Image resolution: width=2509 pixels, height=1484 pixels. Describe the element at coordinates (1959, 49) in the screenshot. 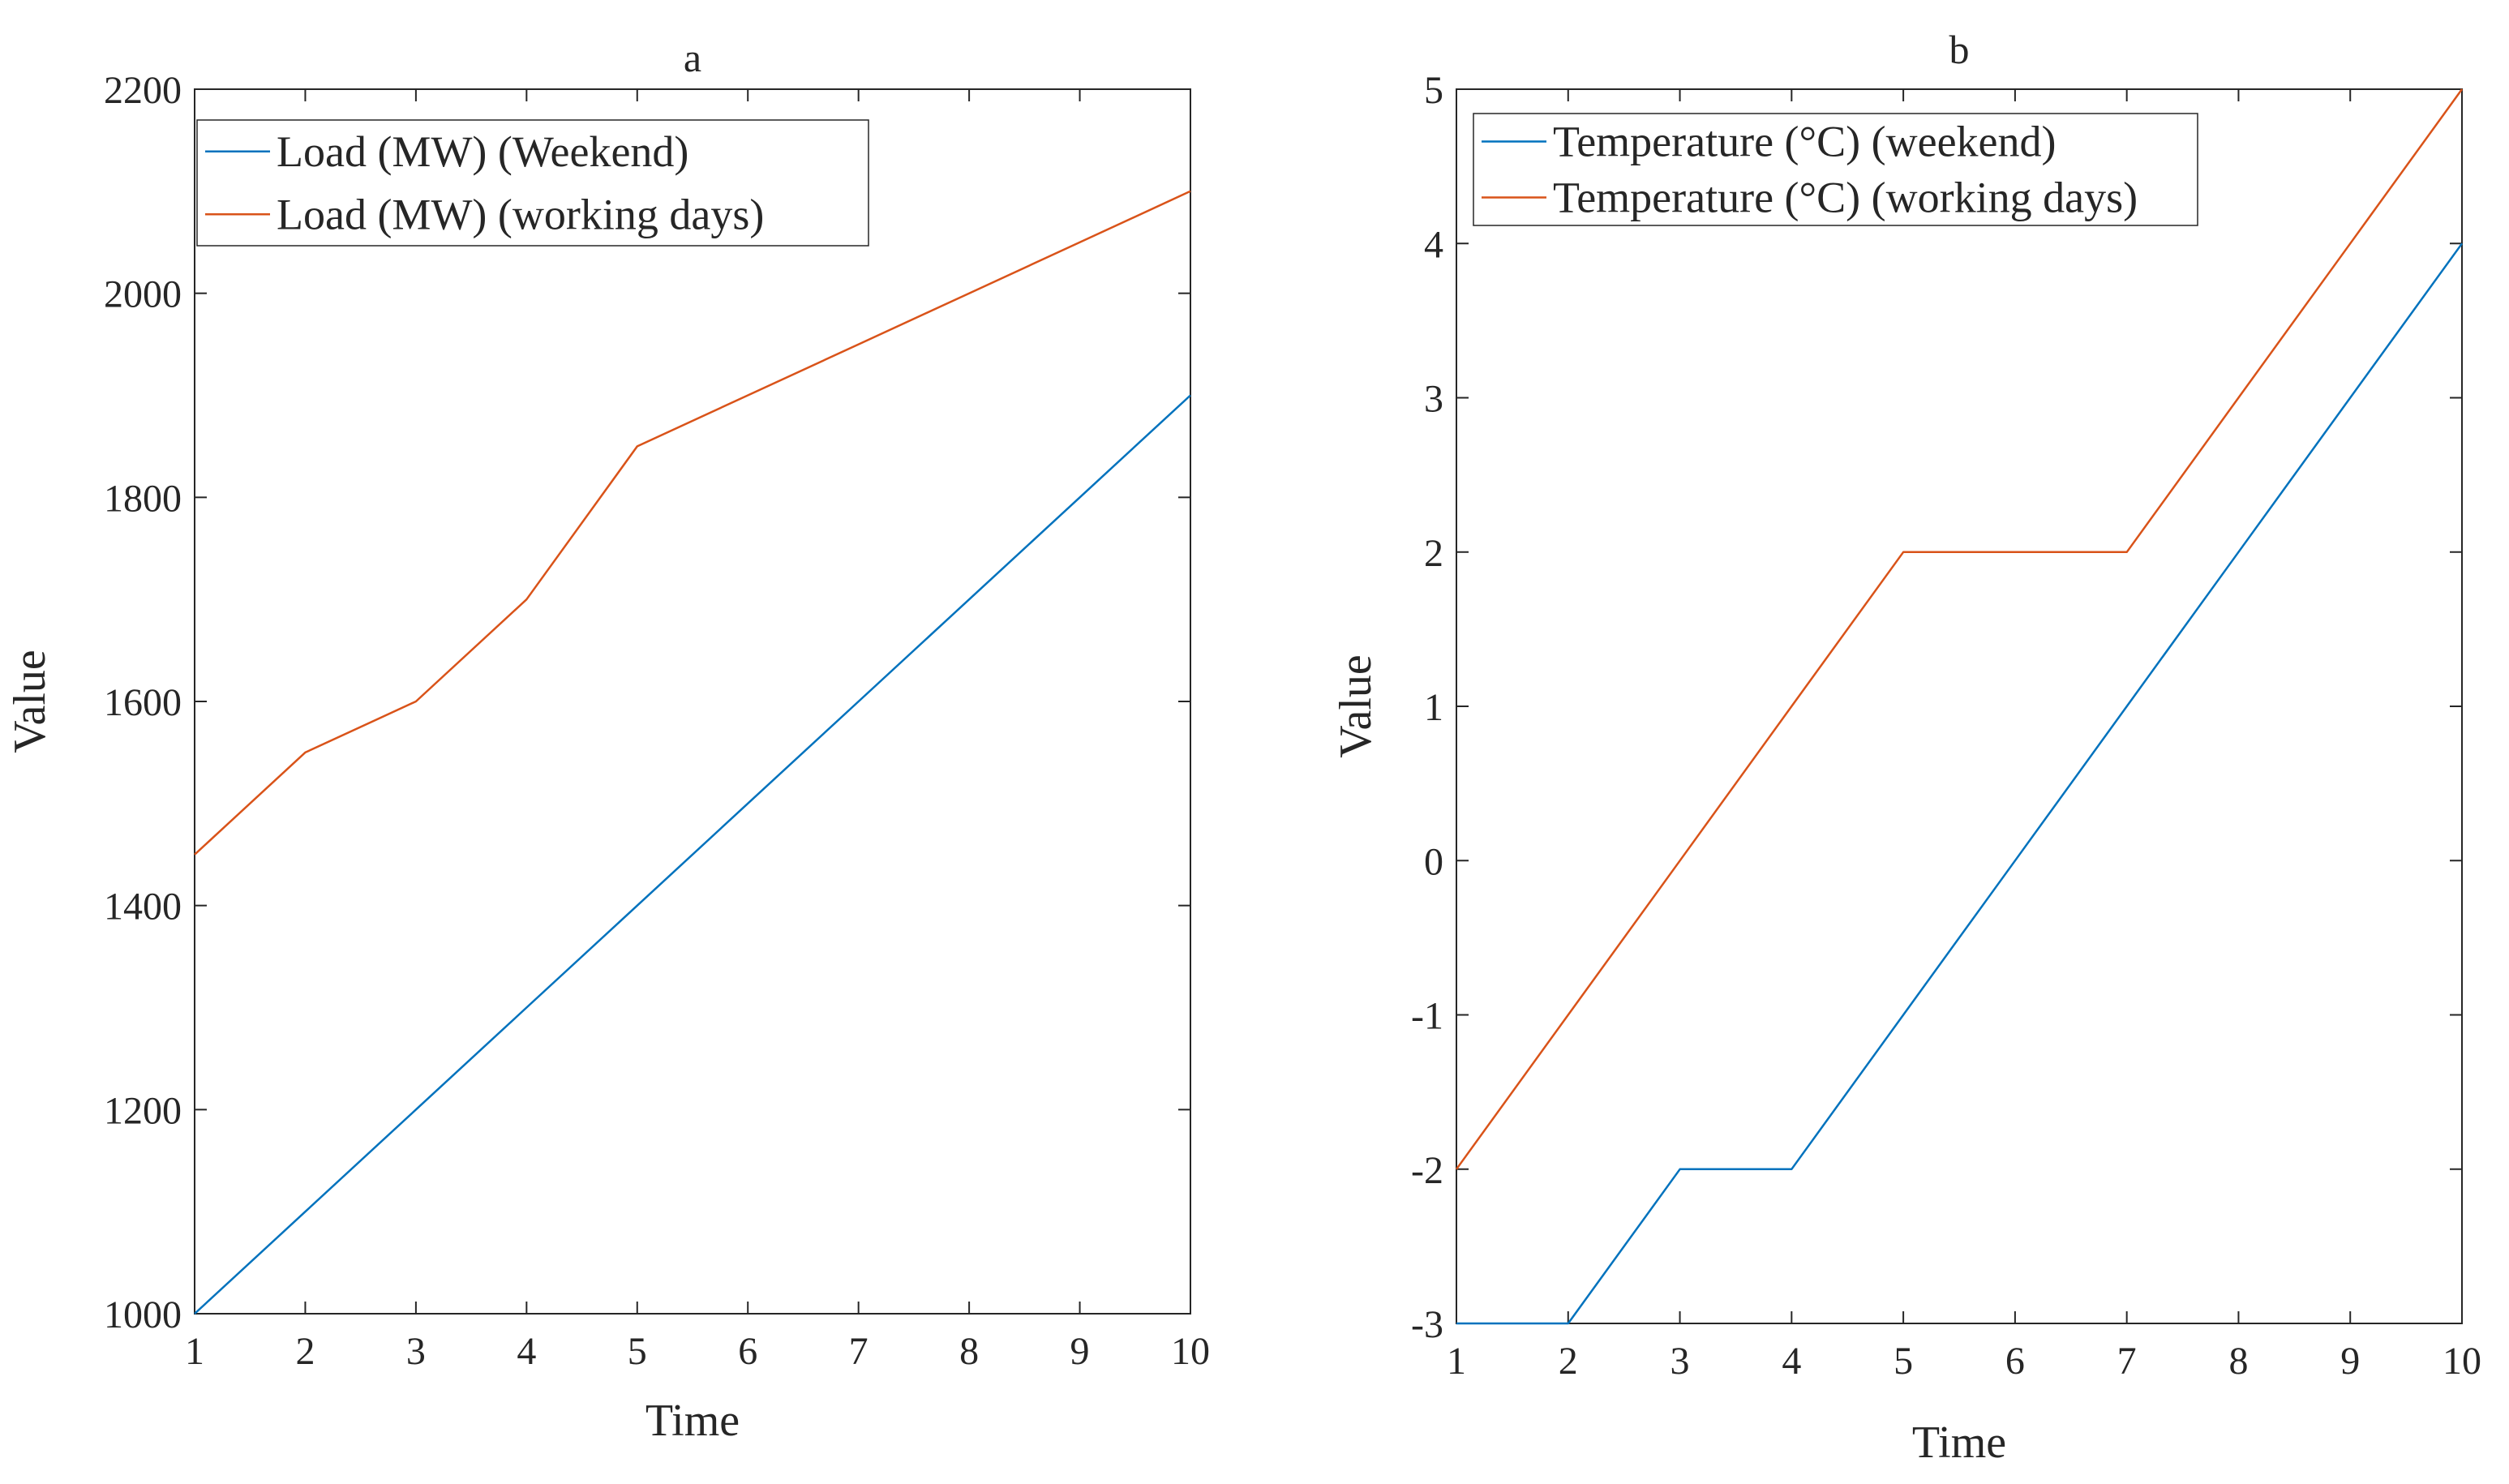

I see `panel-title: b` at that location.